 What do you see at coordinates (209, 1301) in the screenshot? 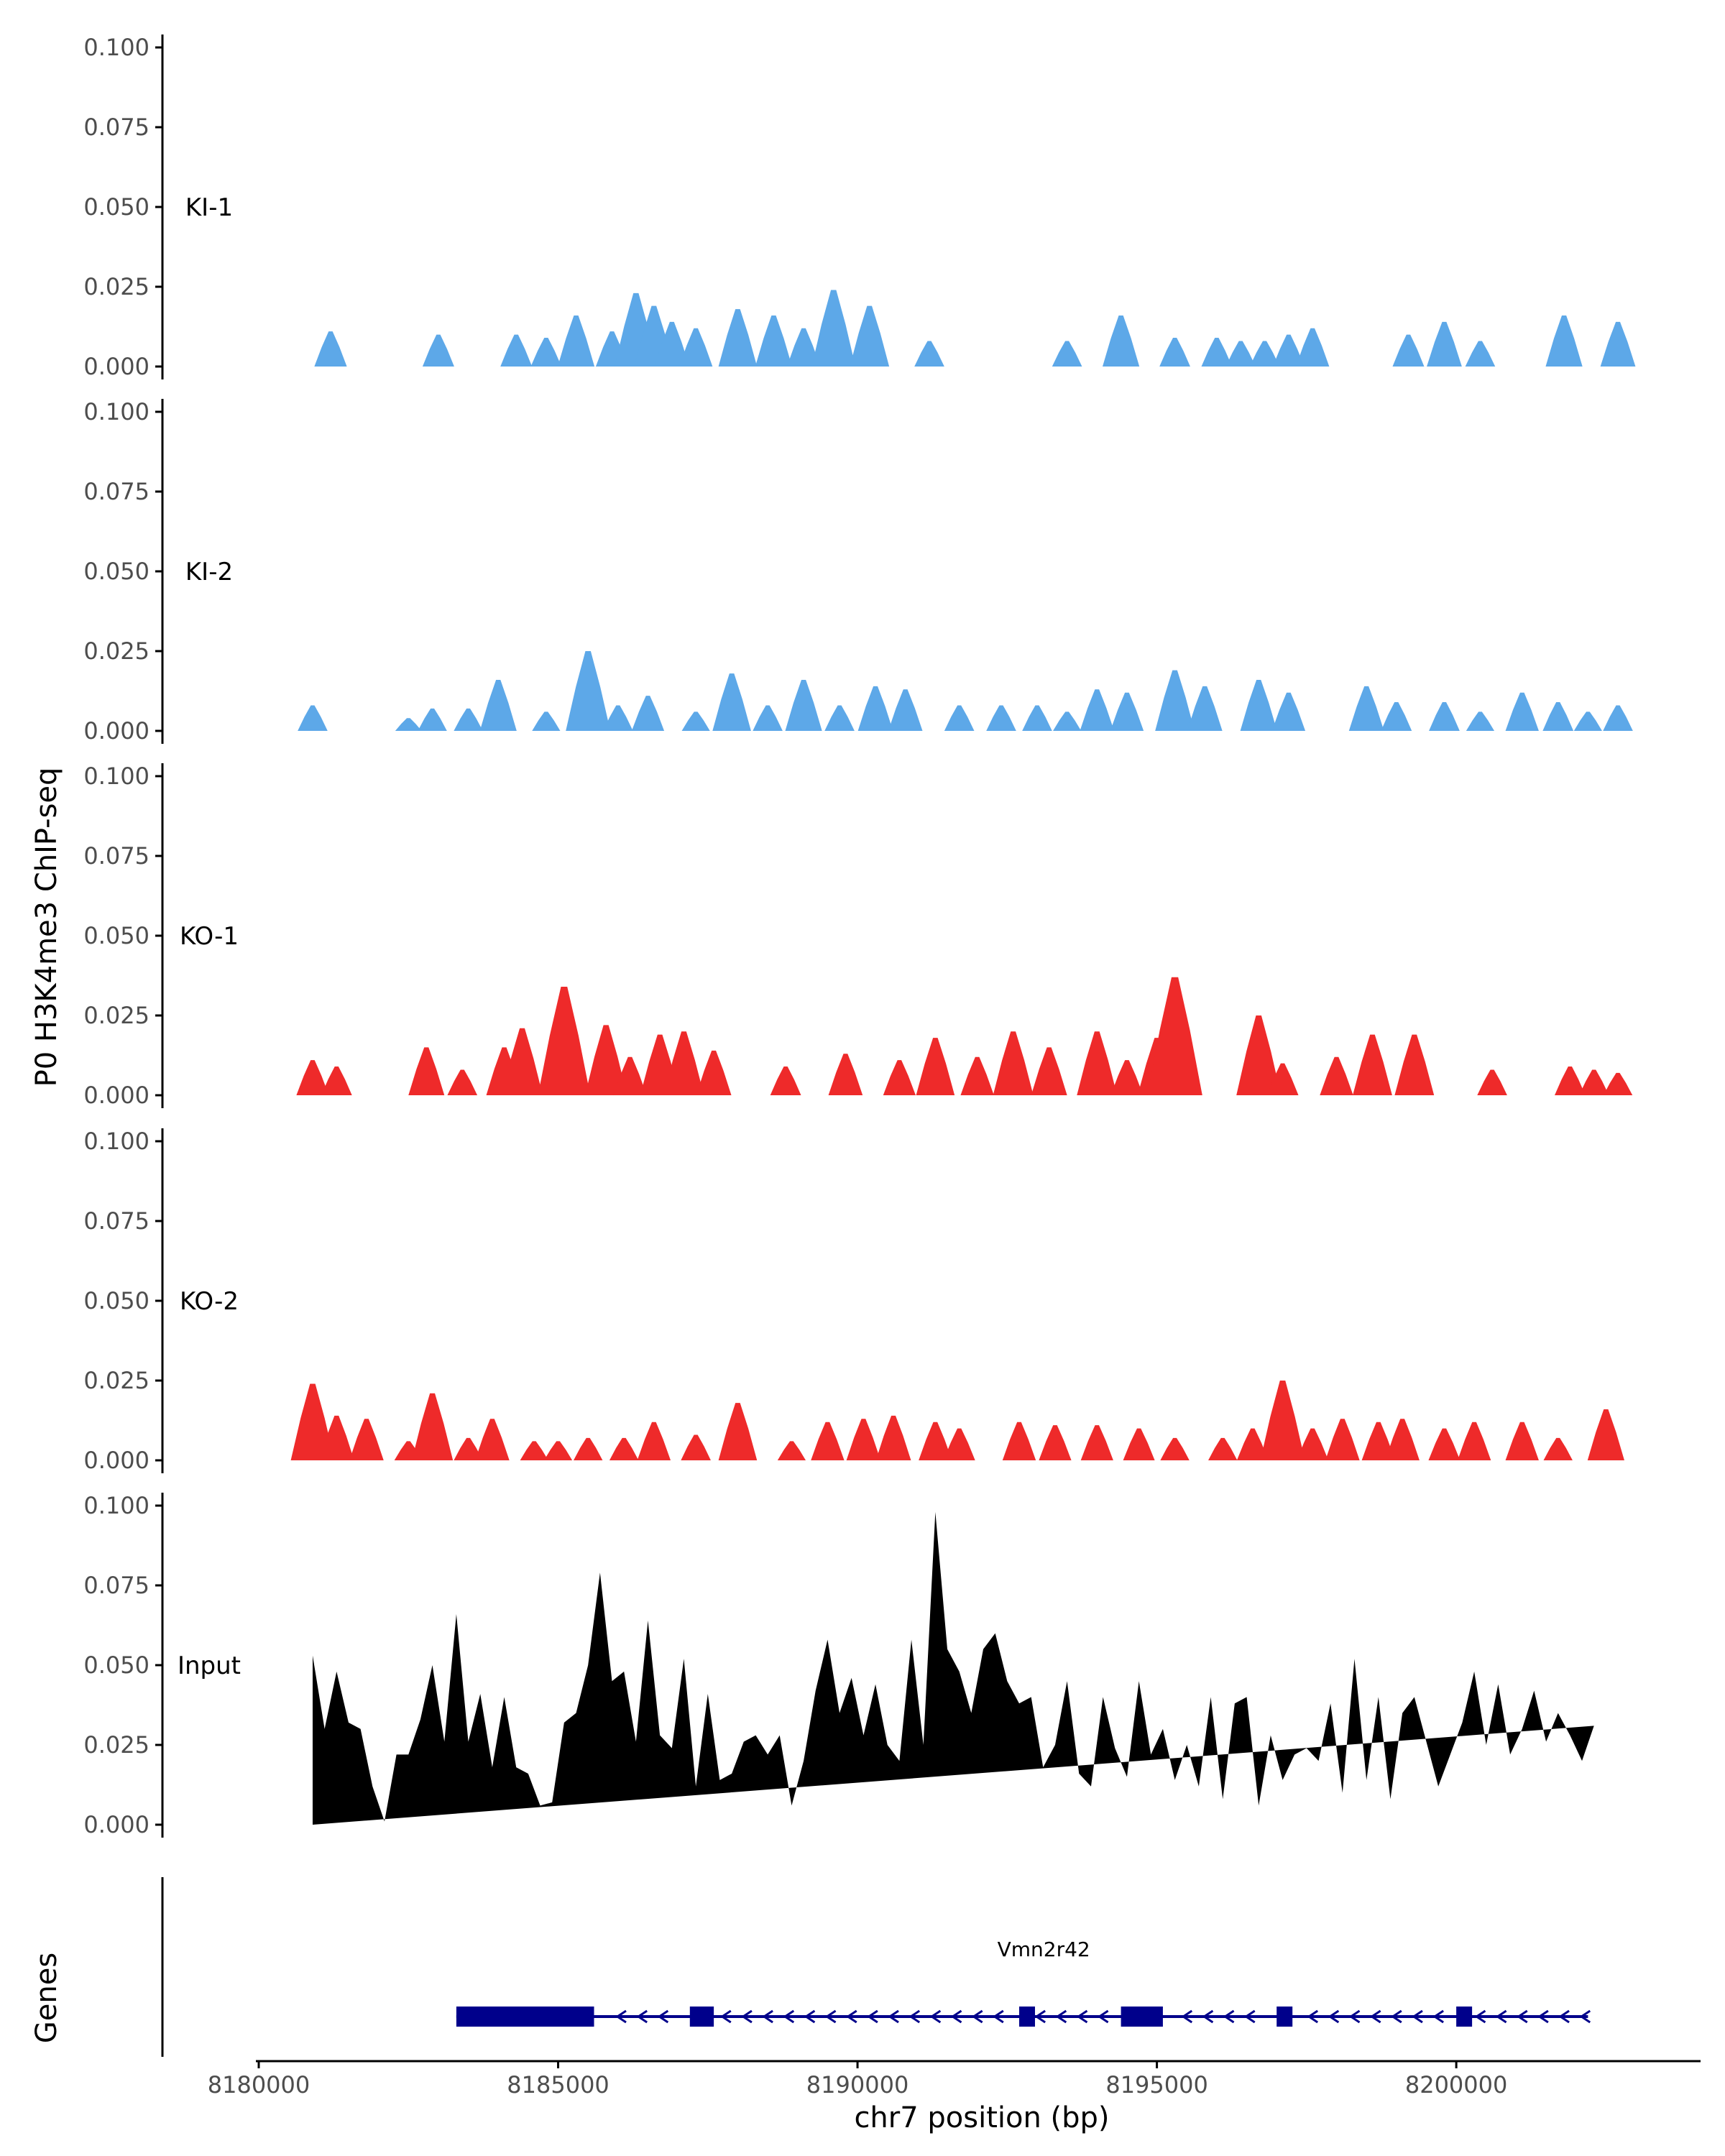
I see `track-label: KO-2` at bounding box center [209, 1301].